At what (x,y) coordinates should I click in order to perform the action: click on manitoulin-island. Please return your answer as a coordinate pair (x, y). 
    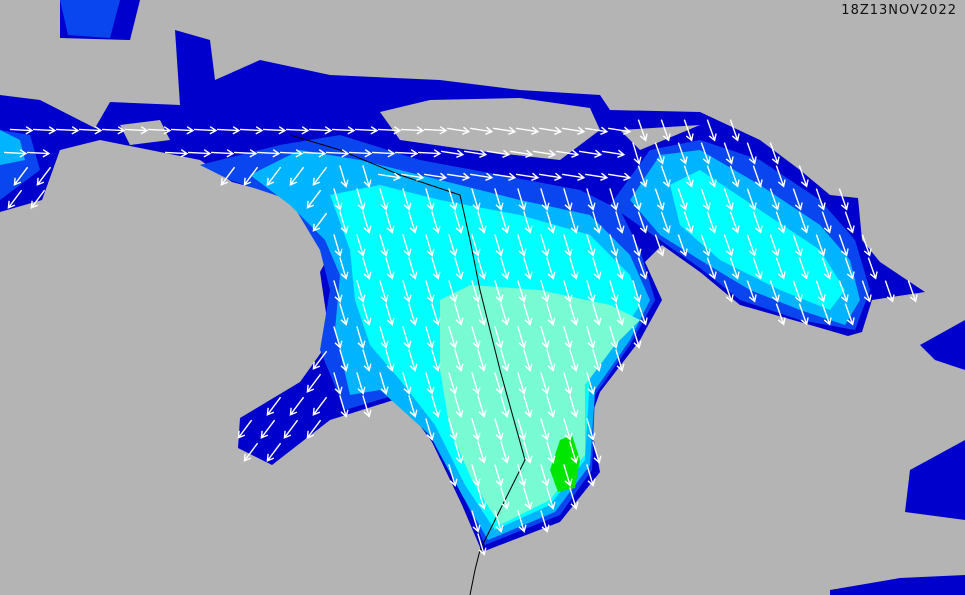
    Looking at the image, I should click on (490, 129).